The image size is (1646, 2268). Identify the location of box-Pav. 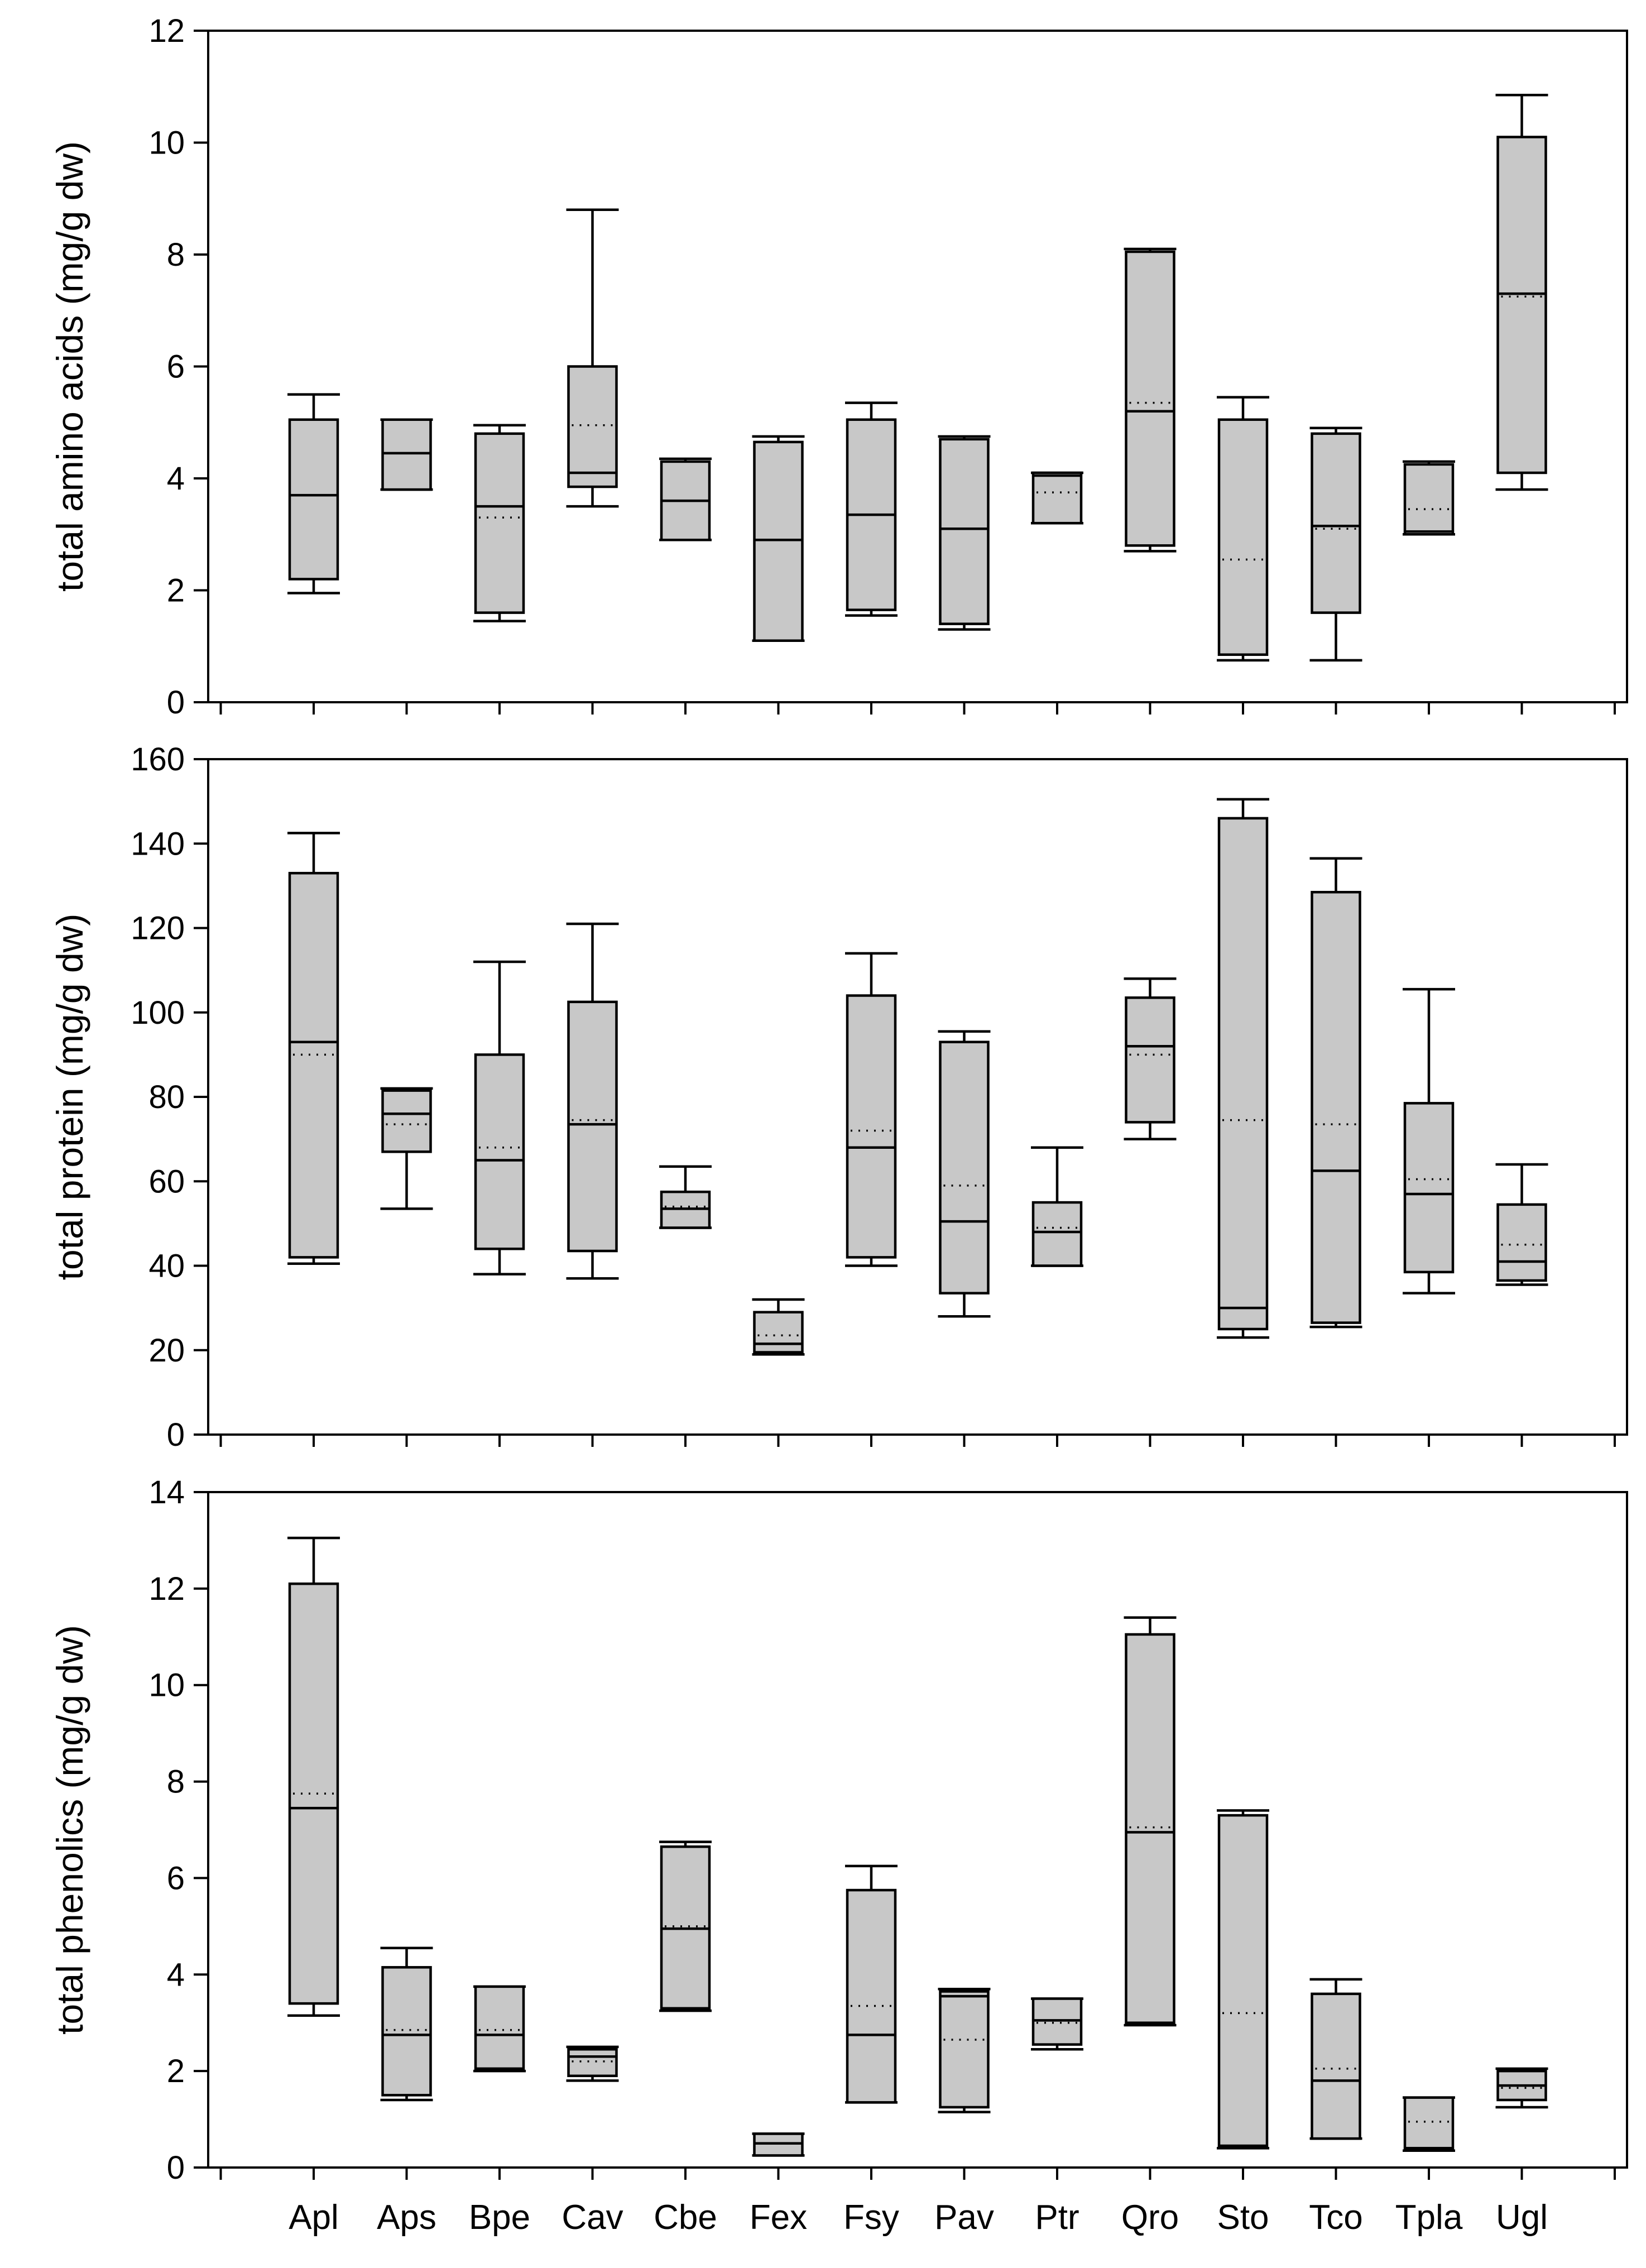
(964, 533).